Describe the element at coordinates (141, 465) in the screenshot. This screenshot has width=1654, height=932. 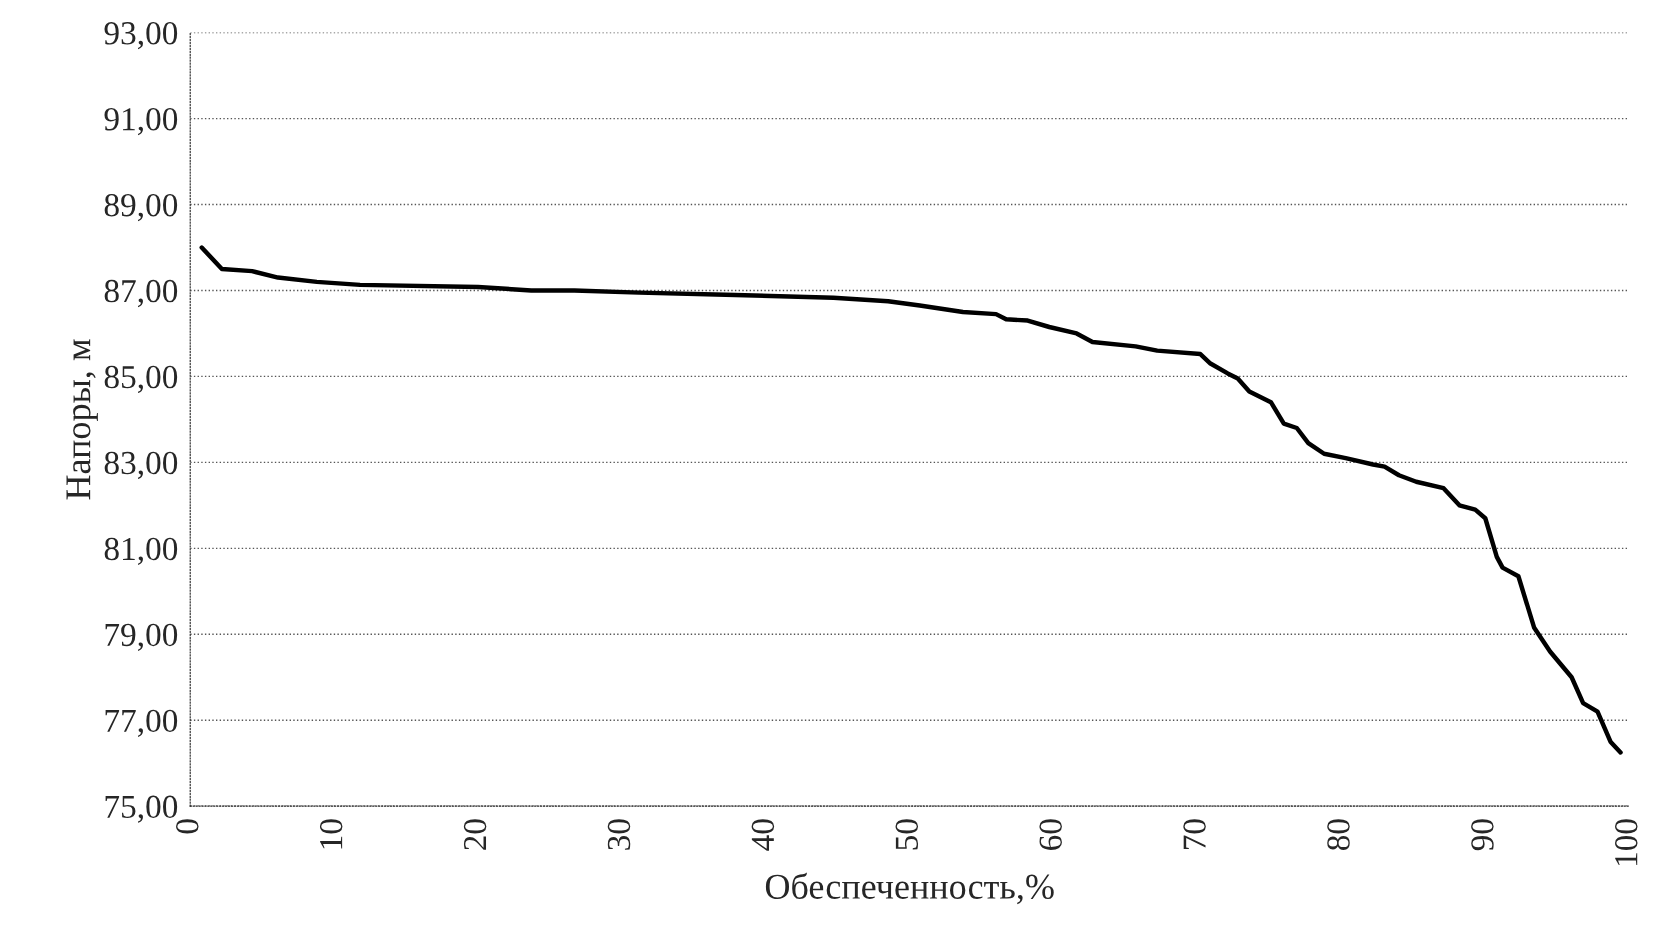
I see `y-tick-label: 83,00` at that location.